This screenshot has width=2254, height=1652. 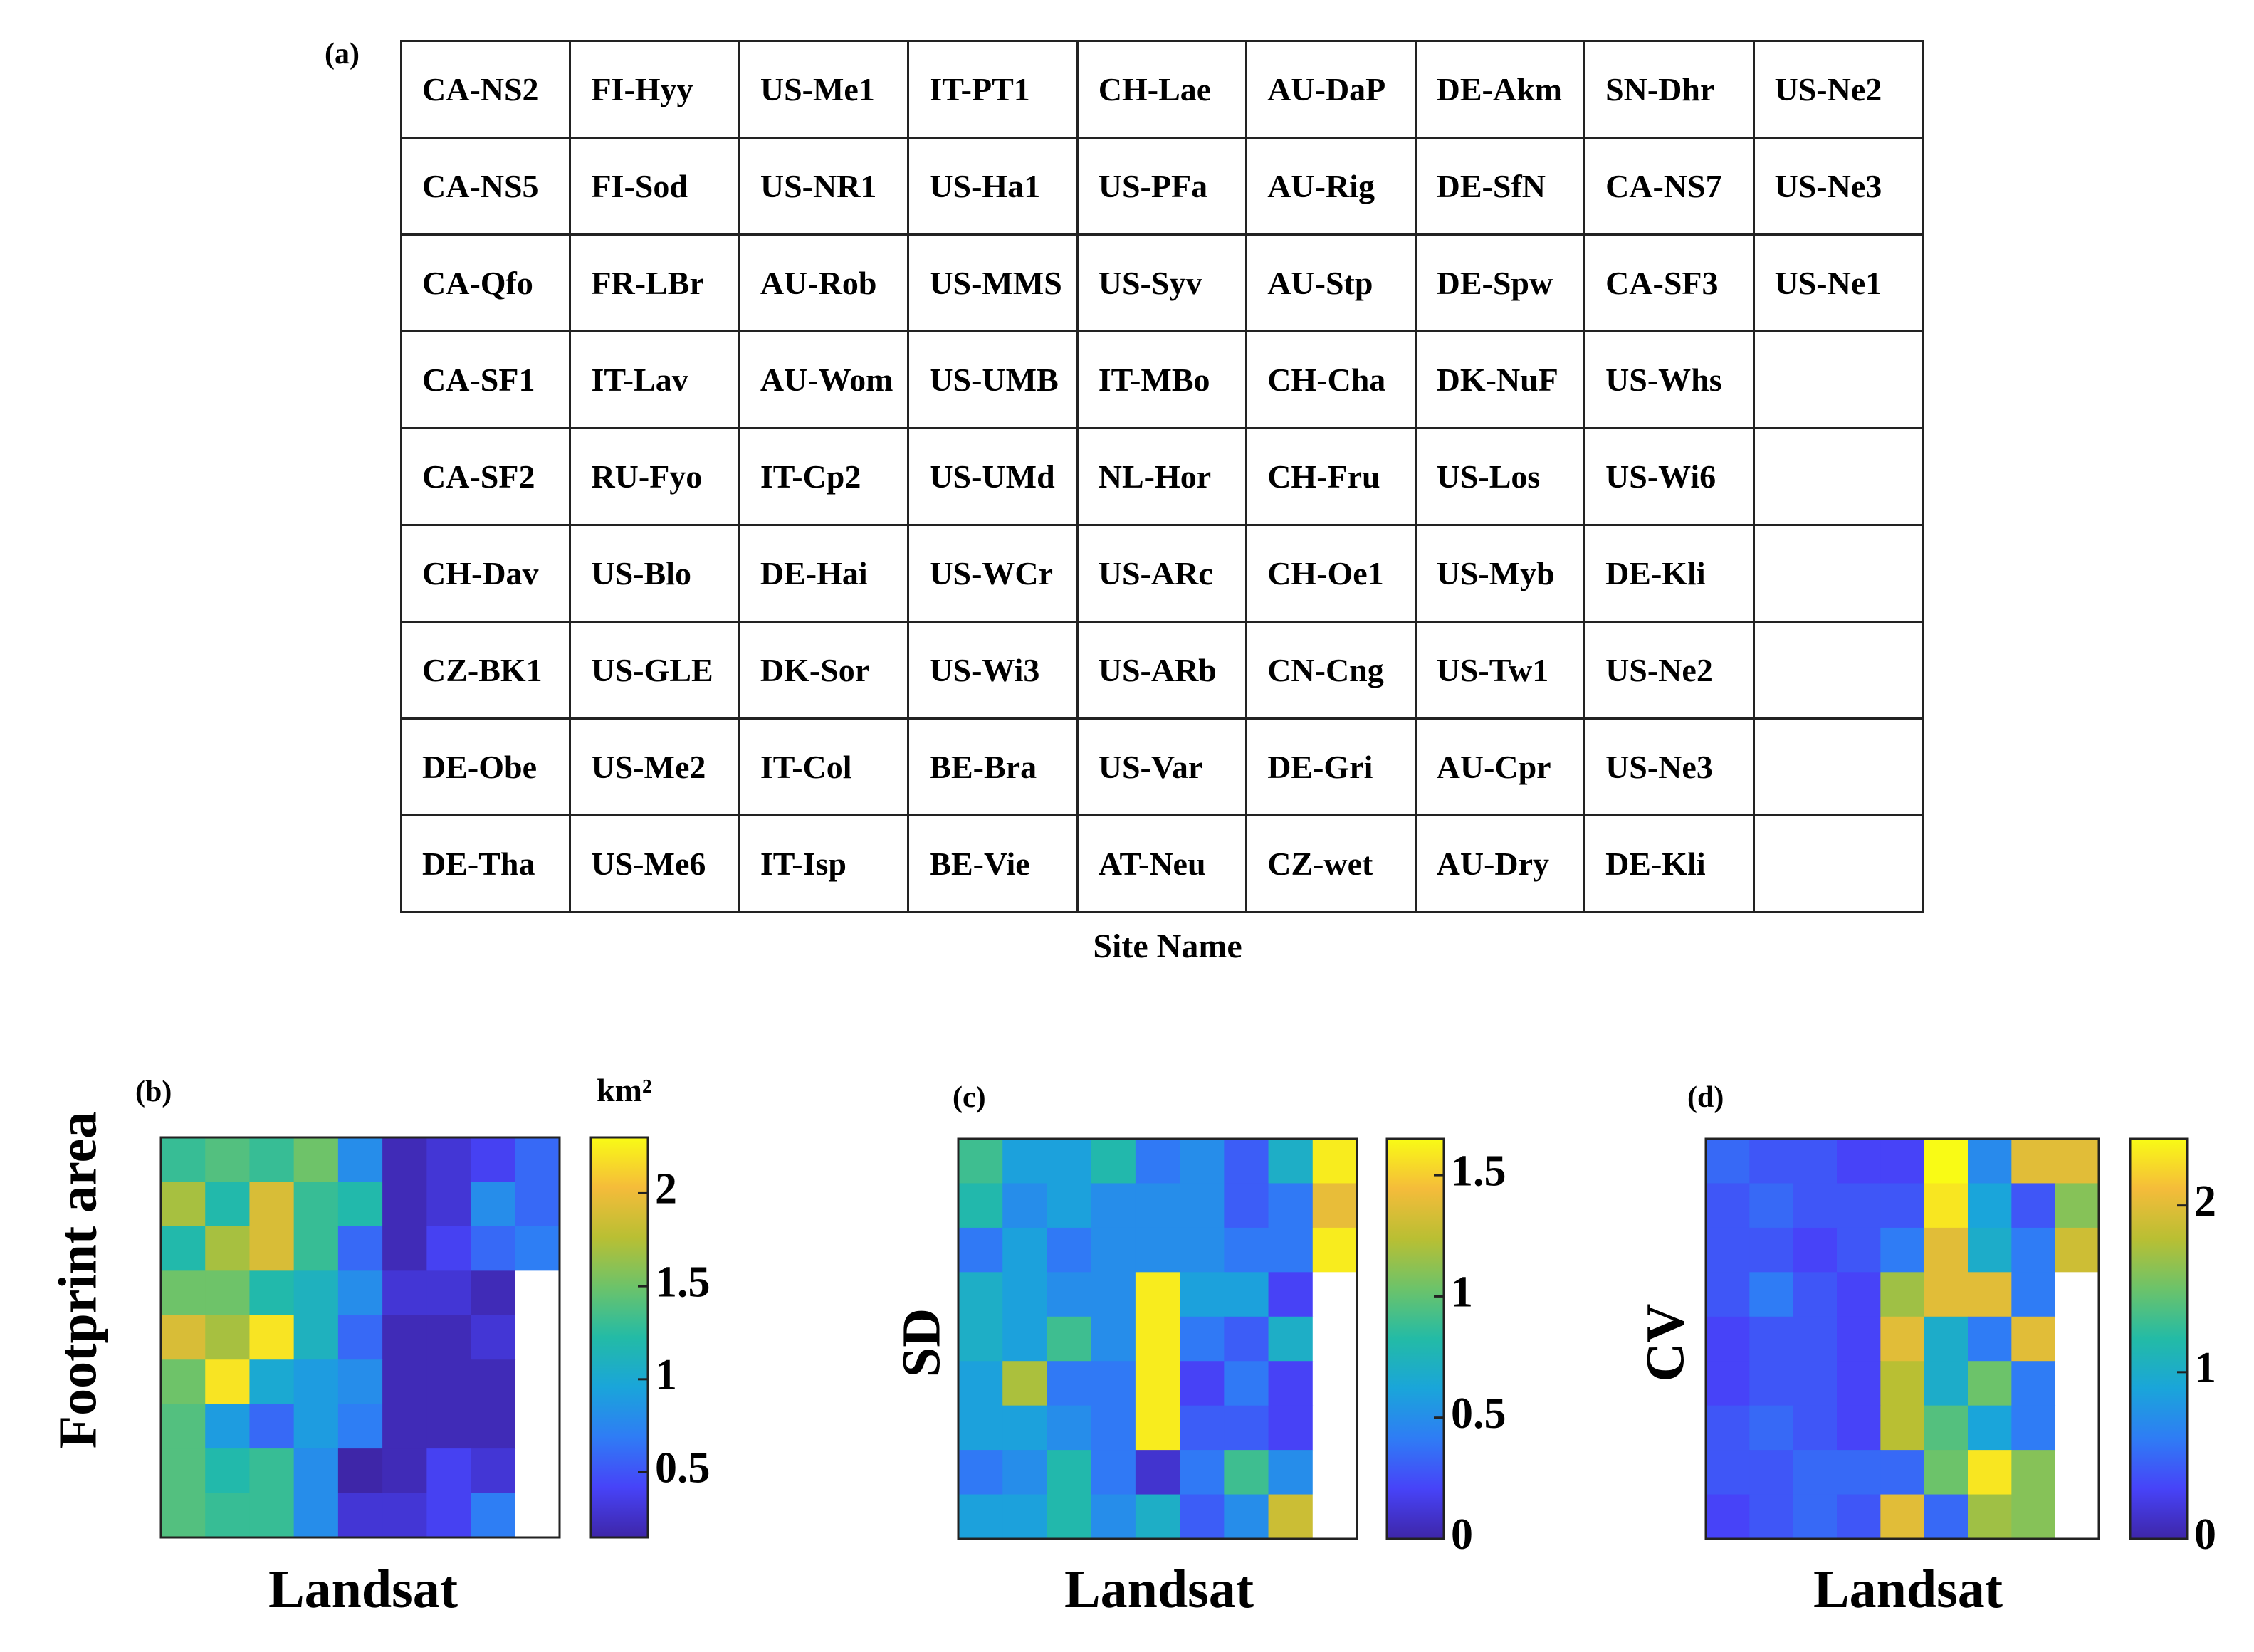 I want to click on site-name-cell: US-Ne3, so click(x=1669, y=766).